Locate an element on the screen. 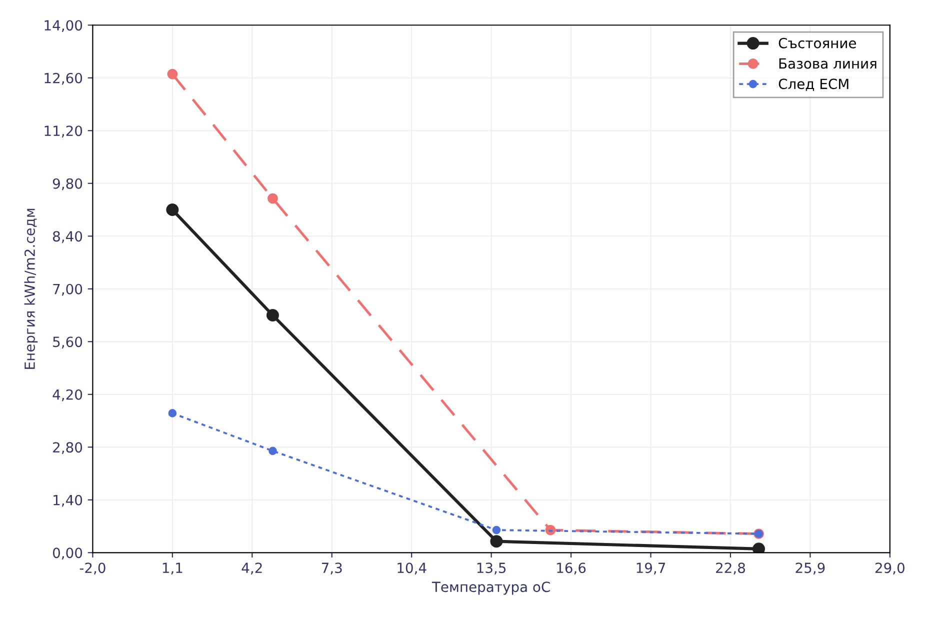 The image size is (927, 628). x-tick-label: 4,2 is located at coordinates (252, 568).